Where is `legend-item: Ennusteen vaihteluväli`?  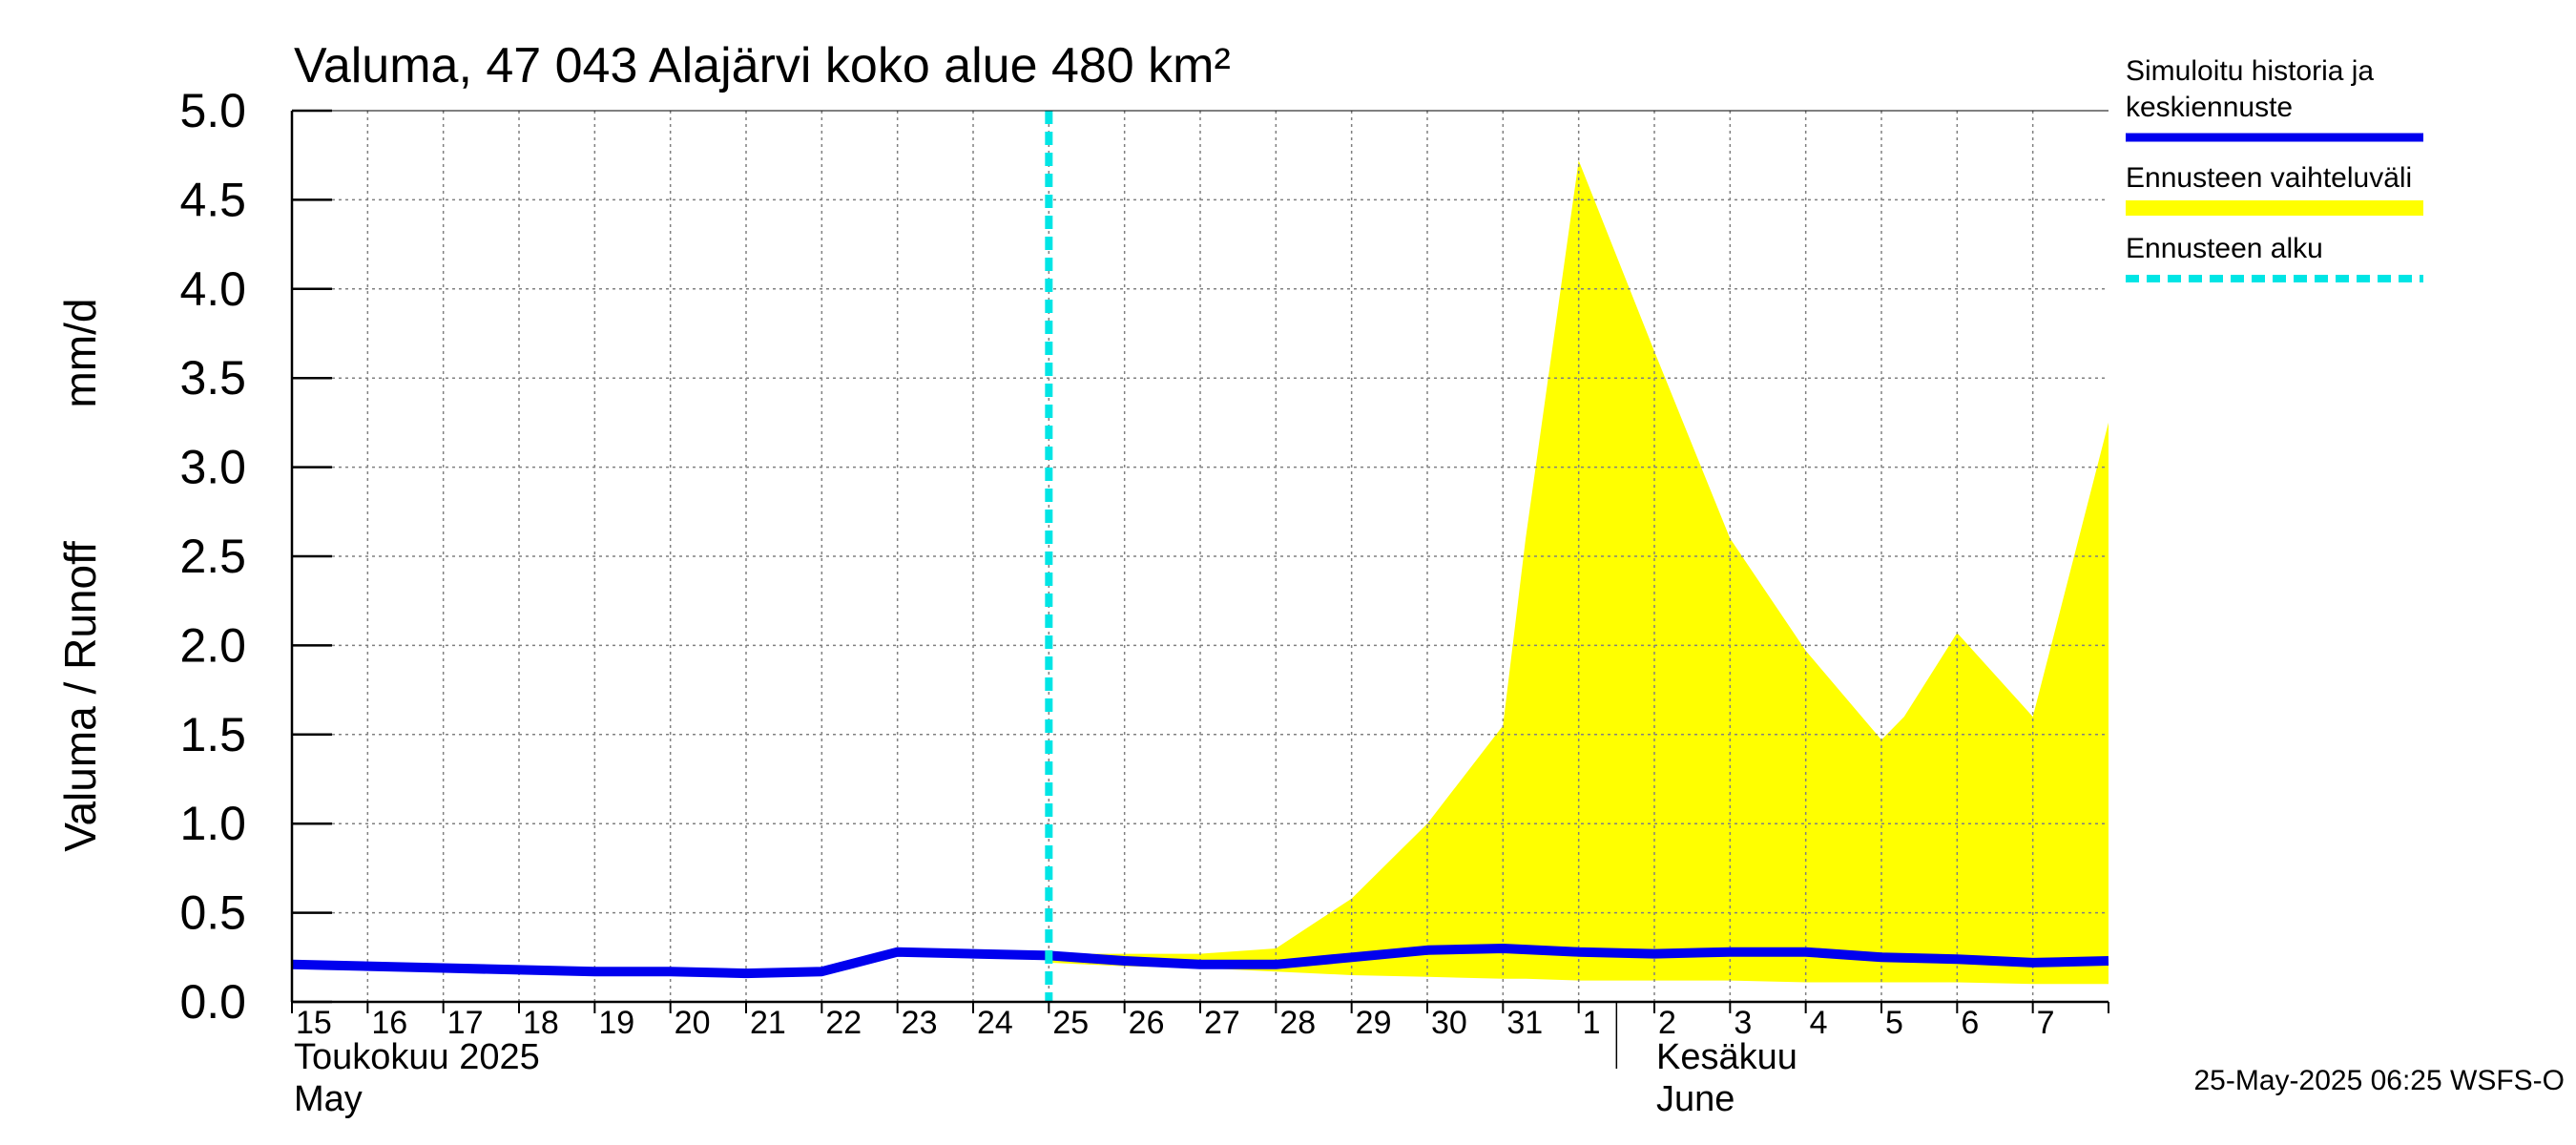 legend-item: Ennusteen vaihteluväli is located at coordinates (2274, 189).